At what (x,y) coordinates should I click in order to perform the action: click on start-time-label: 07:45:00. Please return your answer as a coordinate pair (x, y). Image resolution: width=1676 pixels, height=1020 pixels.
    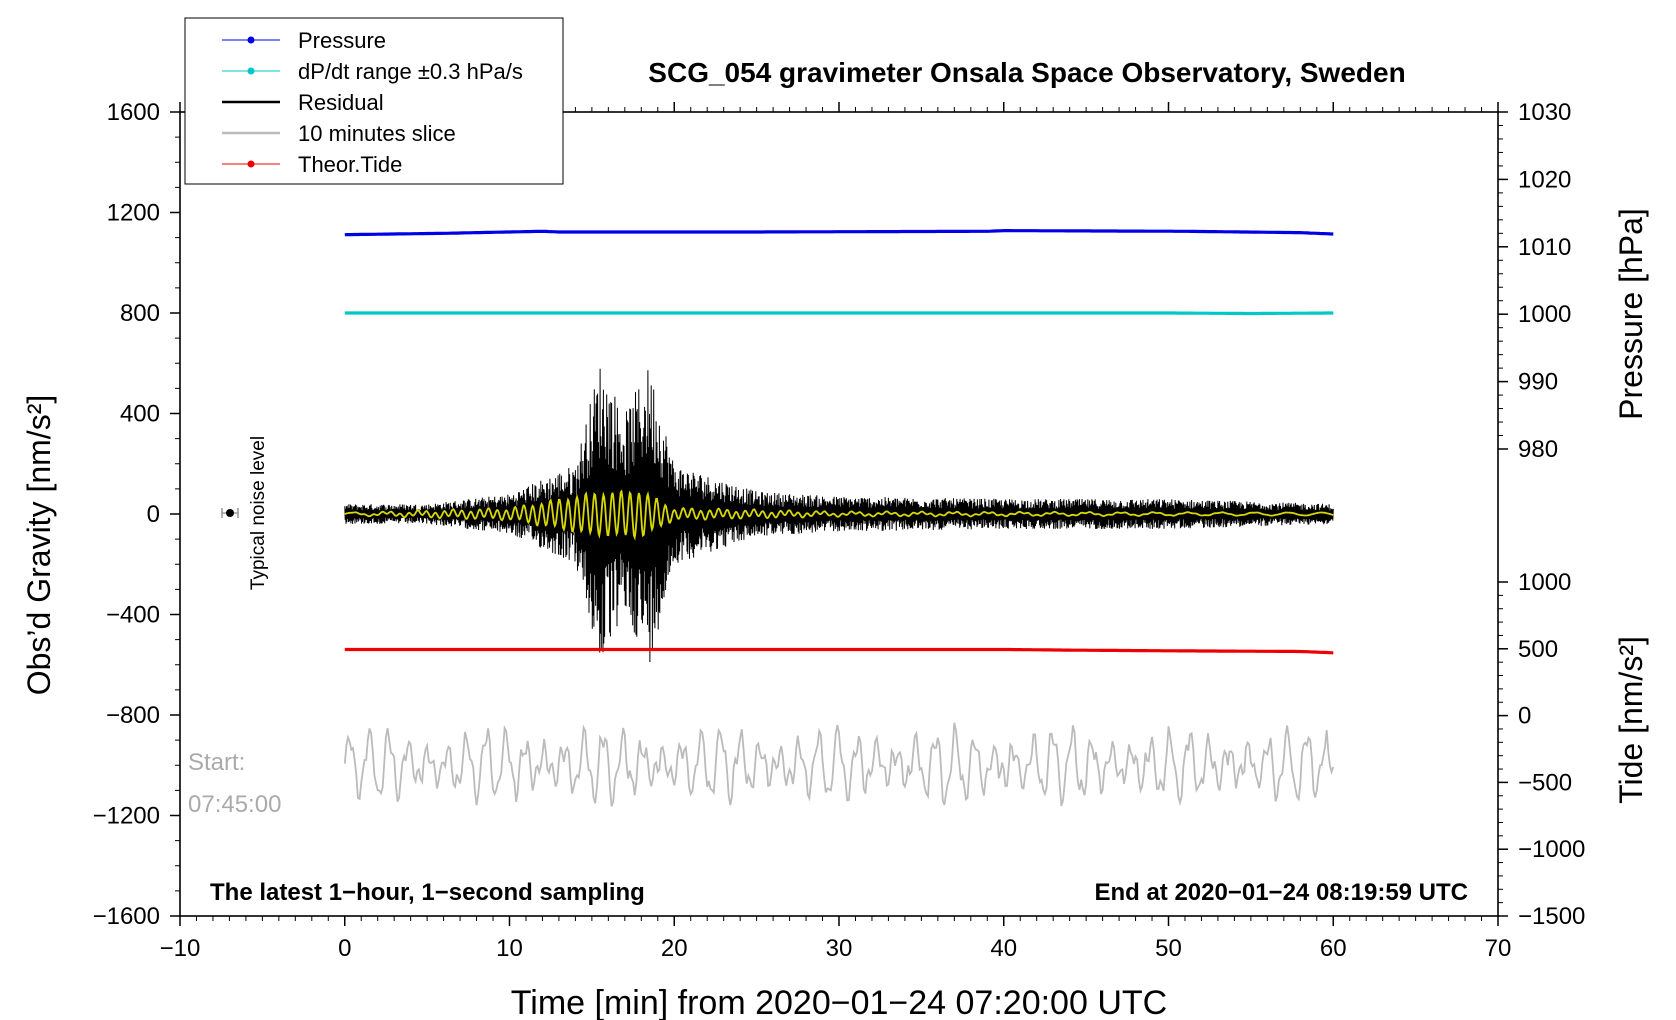
    Looking at the image, I should click on (234, 804).